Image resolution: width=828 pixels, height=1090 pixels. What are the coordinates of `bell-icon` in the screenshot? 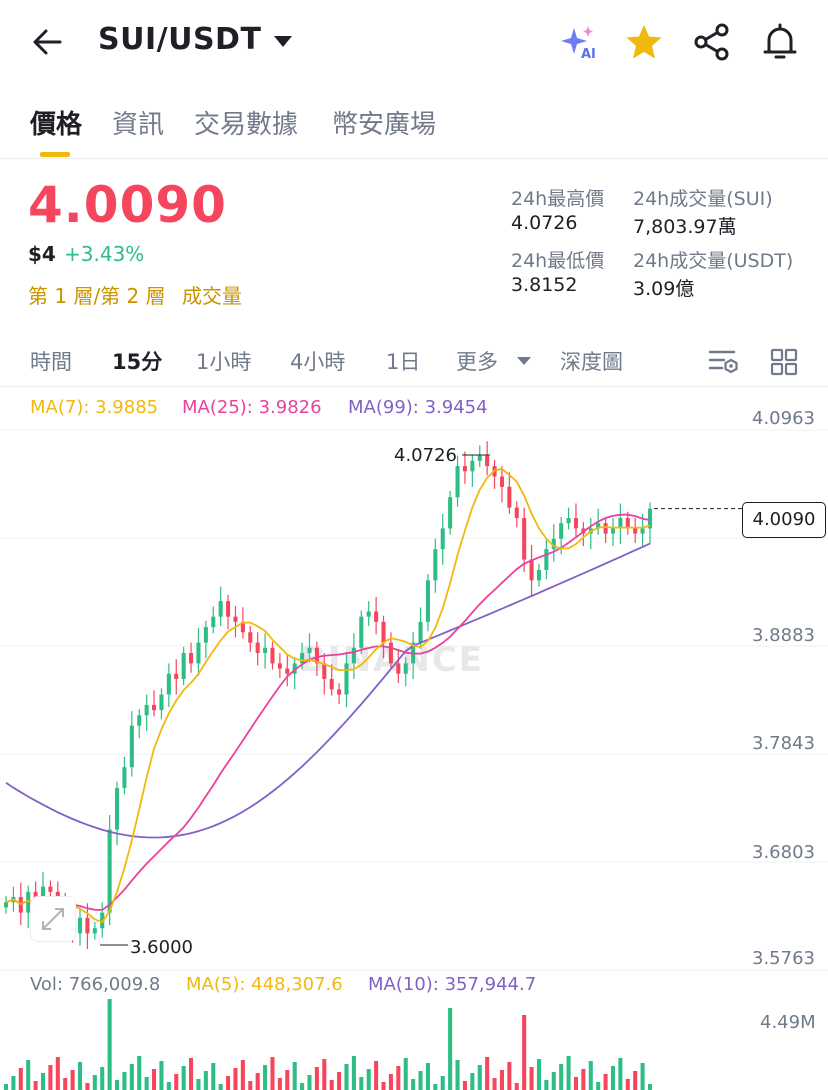 It's located at (780, 42).